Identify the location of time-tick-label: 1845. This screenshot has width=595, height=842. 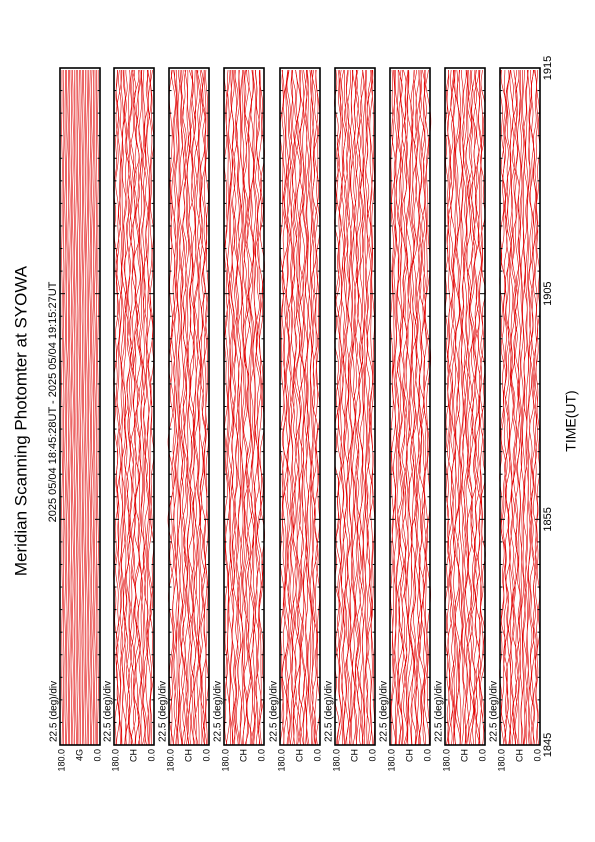
(548, 745).